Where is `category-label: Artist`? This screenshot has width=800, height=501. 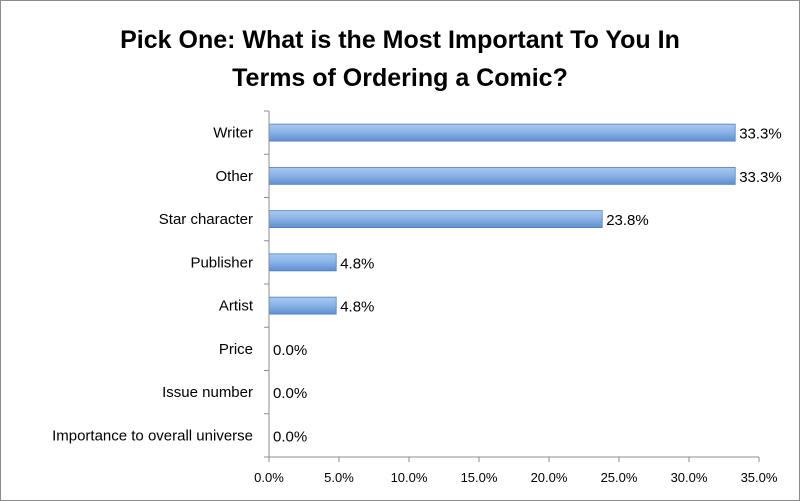 category-label: Artist is located at coordinates (236, 306).